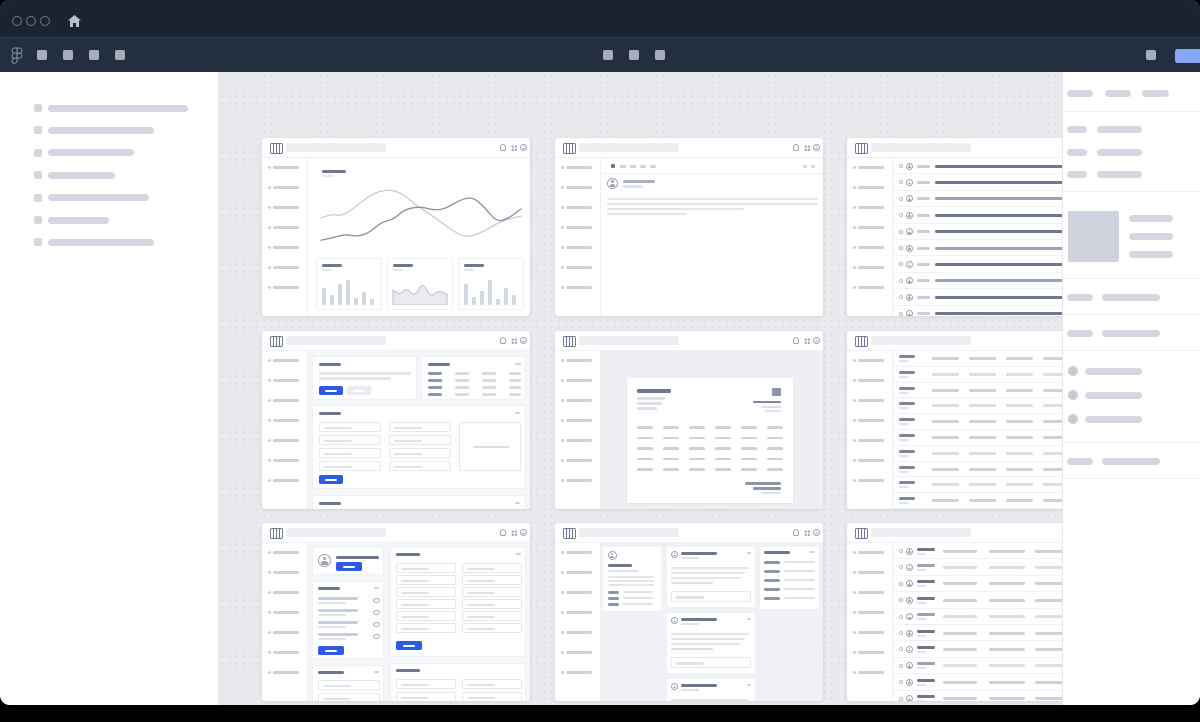  I want to click on components-tool-button, so click(660, 55).